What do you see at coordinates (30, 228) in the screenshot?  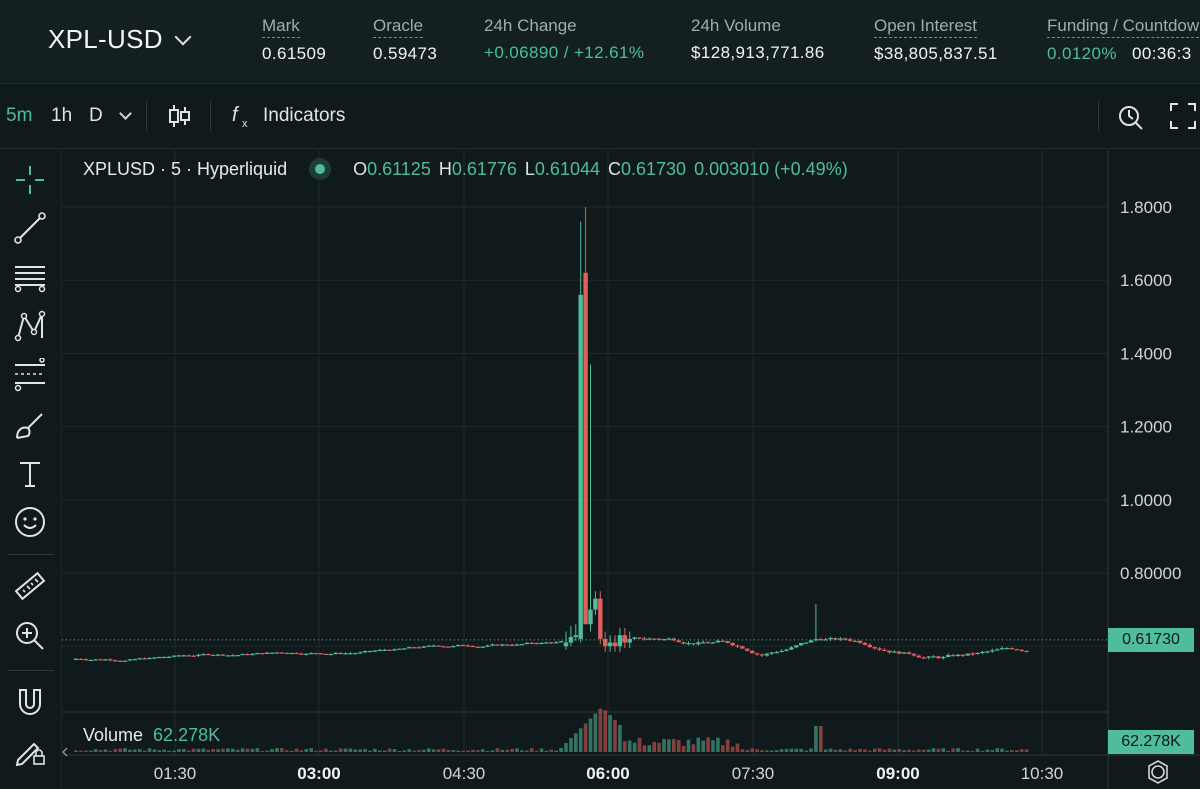 I see `trend-line-icon` at bounding box center [30, 228].